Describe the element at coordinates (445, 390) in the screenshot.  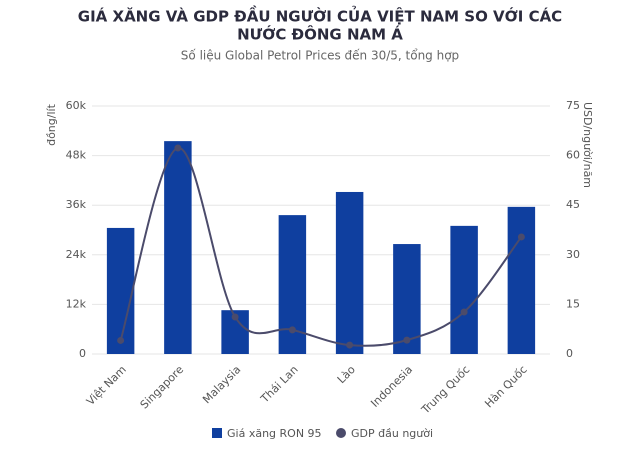
I see `x-tick-label: Trung Quốc` at that location.